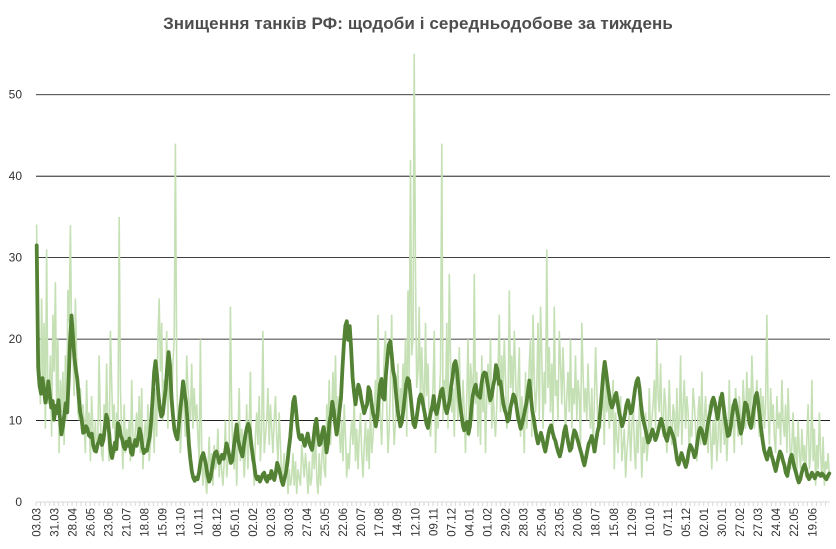  I want to click on x-tick-label: 03.03, so click(37, 522).